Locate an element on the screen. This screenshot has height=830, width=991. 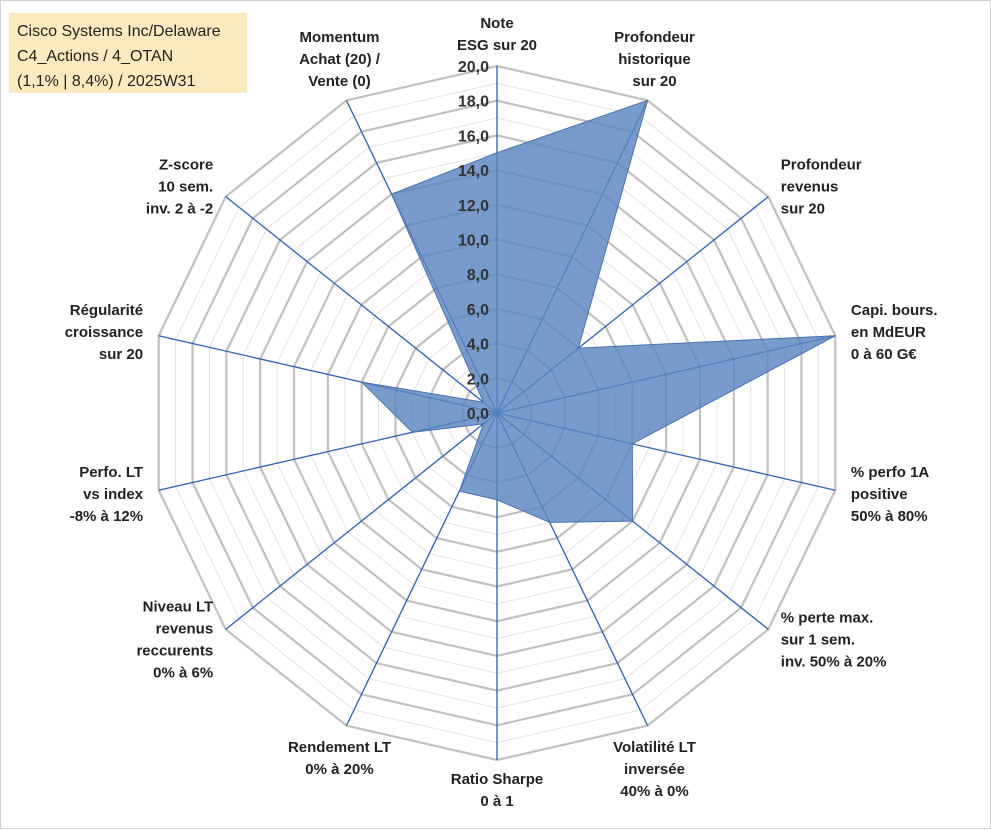
tick-label: 12,0 is located at coordinates (473, 206).